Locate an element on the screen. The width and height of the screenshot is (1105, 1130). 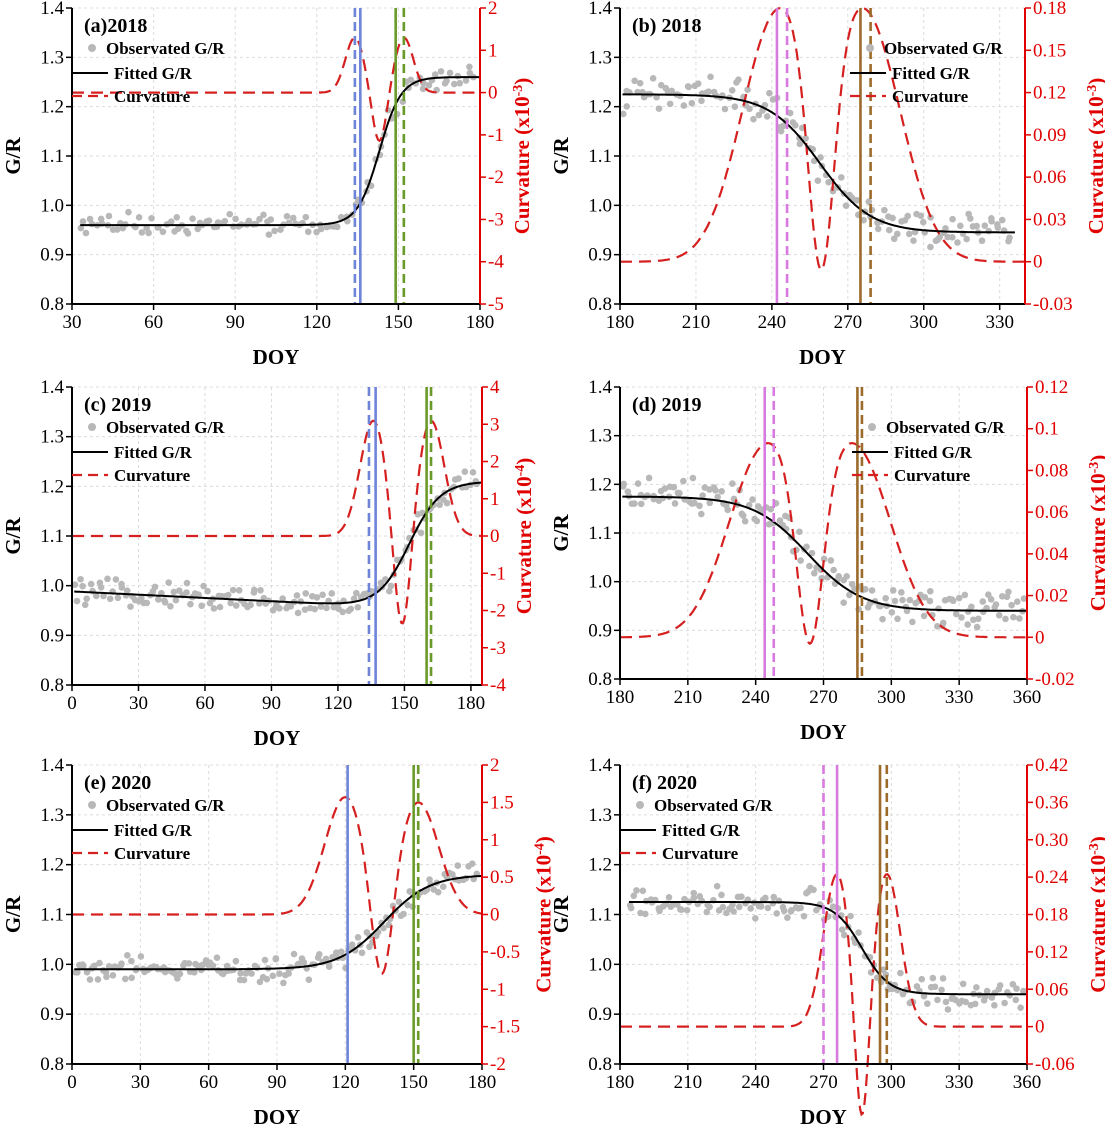
y2-axis-exponent: -4 is located at coordinates (520, 471).